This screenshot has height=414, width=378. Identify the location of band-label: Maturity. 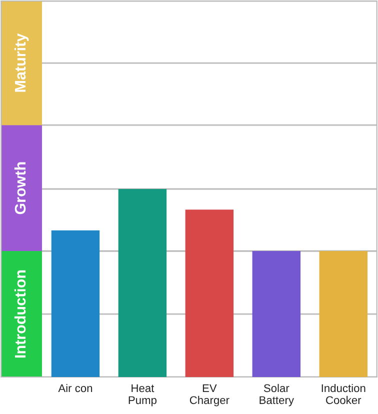
(21, 62).